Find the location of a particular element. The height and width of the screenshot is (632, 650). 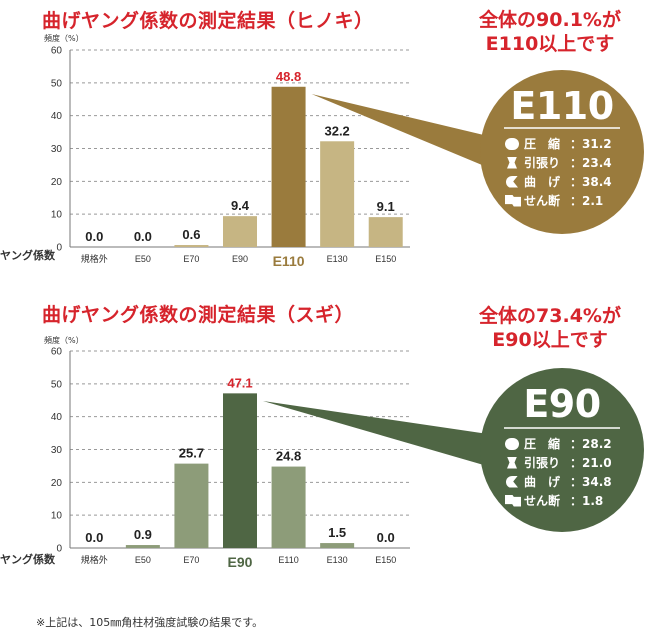

data-label: 48.8 is located at coordinates (288, 76).